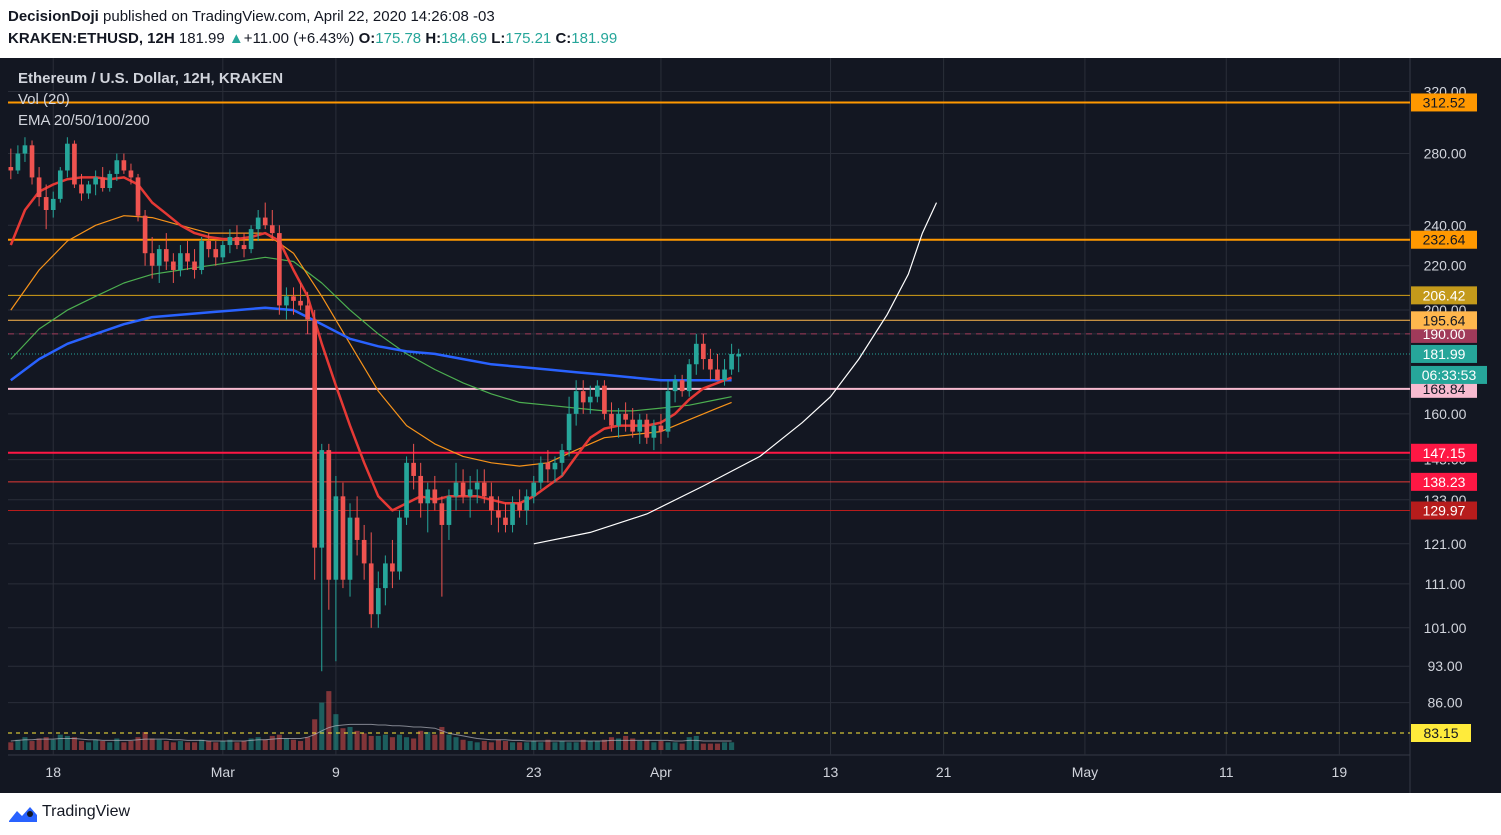 The height and width of the screenshot is (835, 1501). What do you see at coordinates (433, 38) in the screenshot?
I see `high-label: H:` at bounding box center [433, 38].